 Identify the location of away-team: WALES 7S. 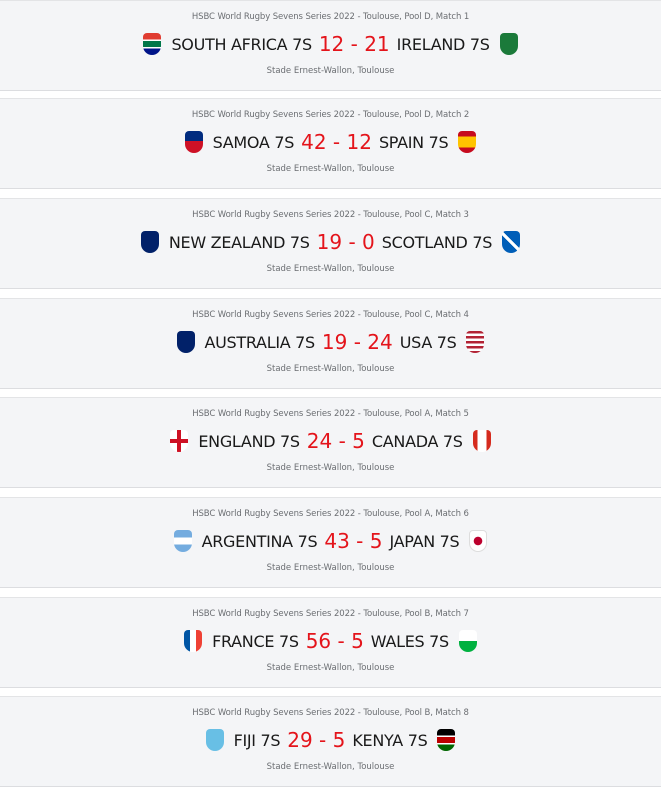
(409, 641).